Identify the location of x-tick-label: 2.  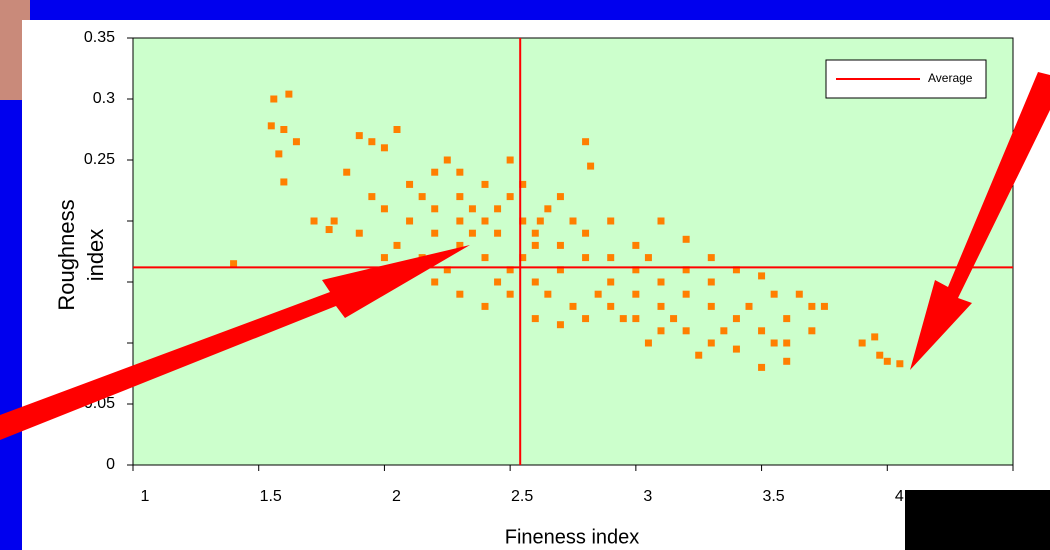
(396, 496).